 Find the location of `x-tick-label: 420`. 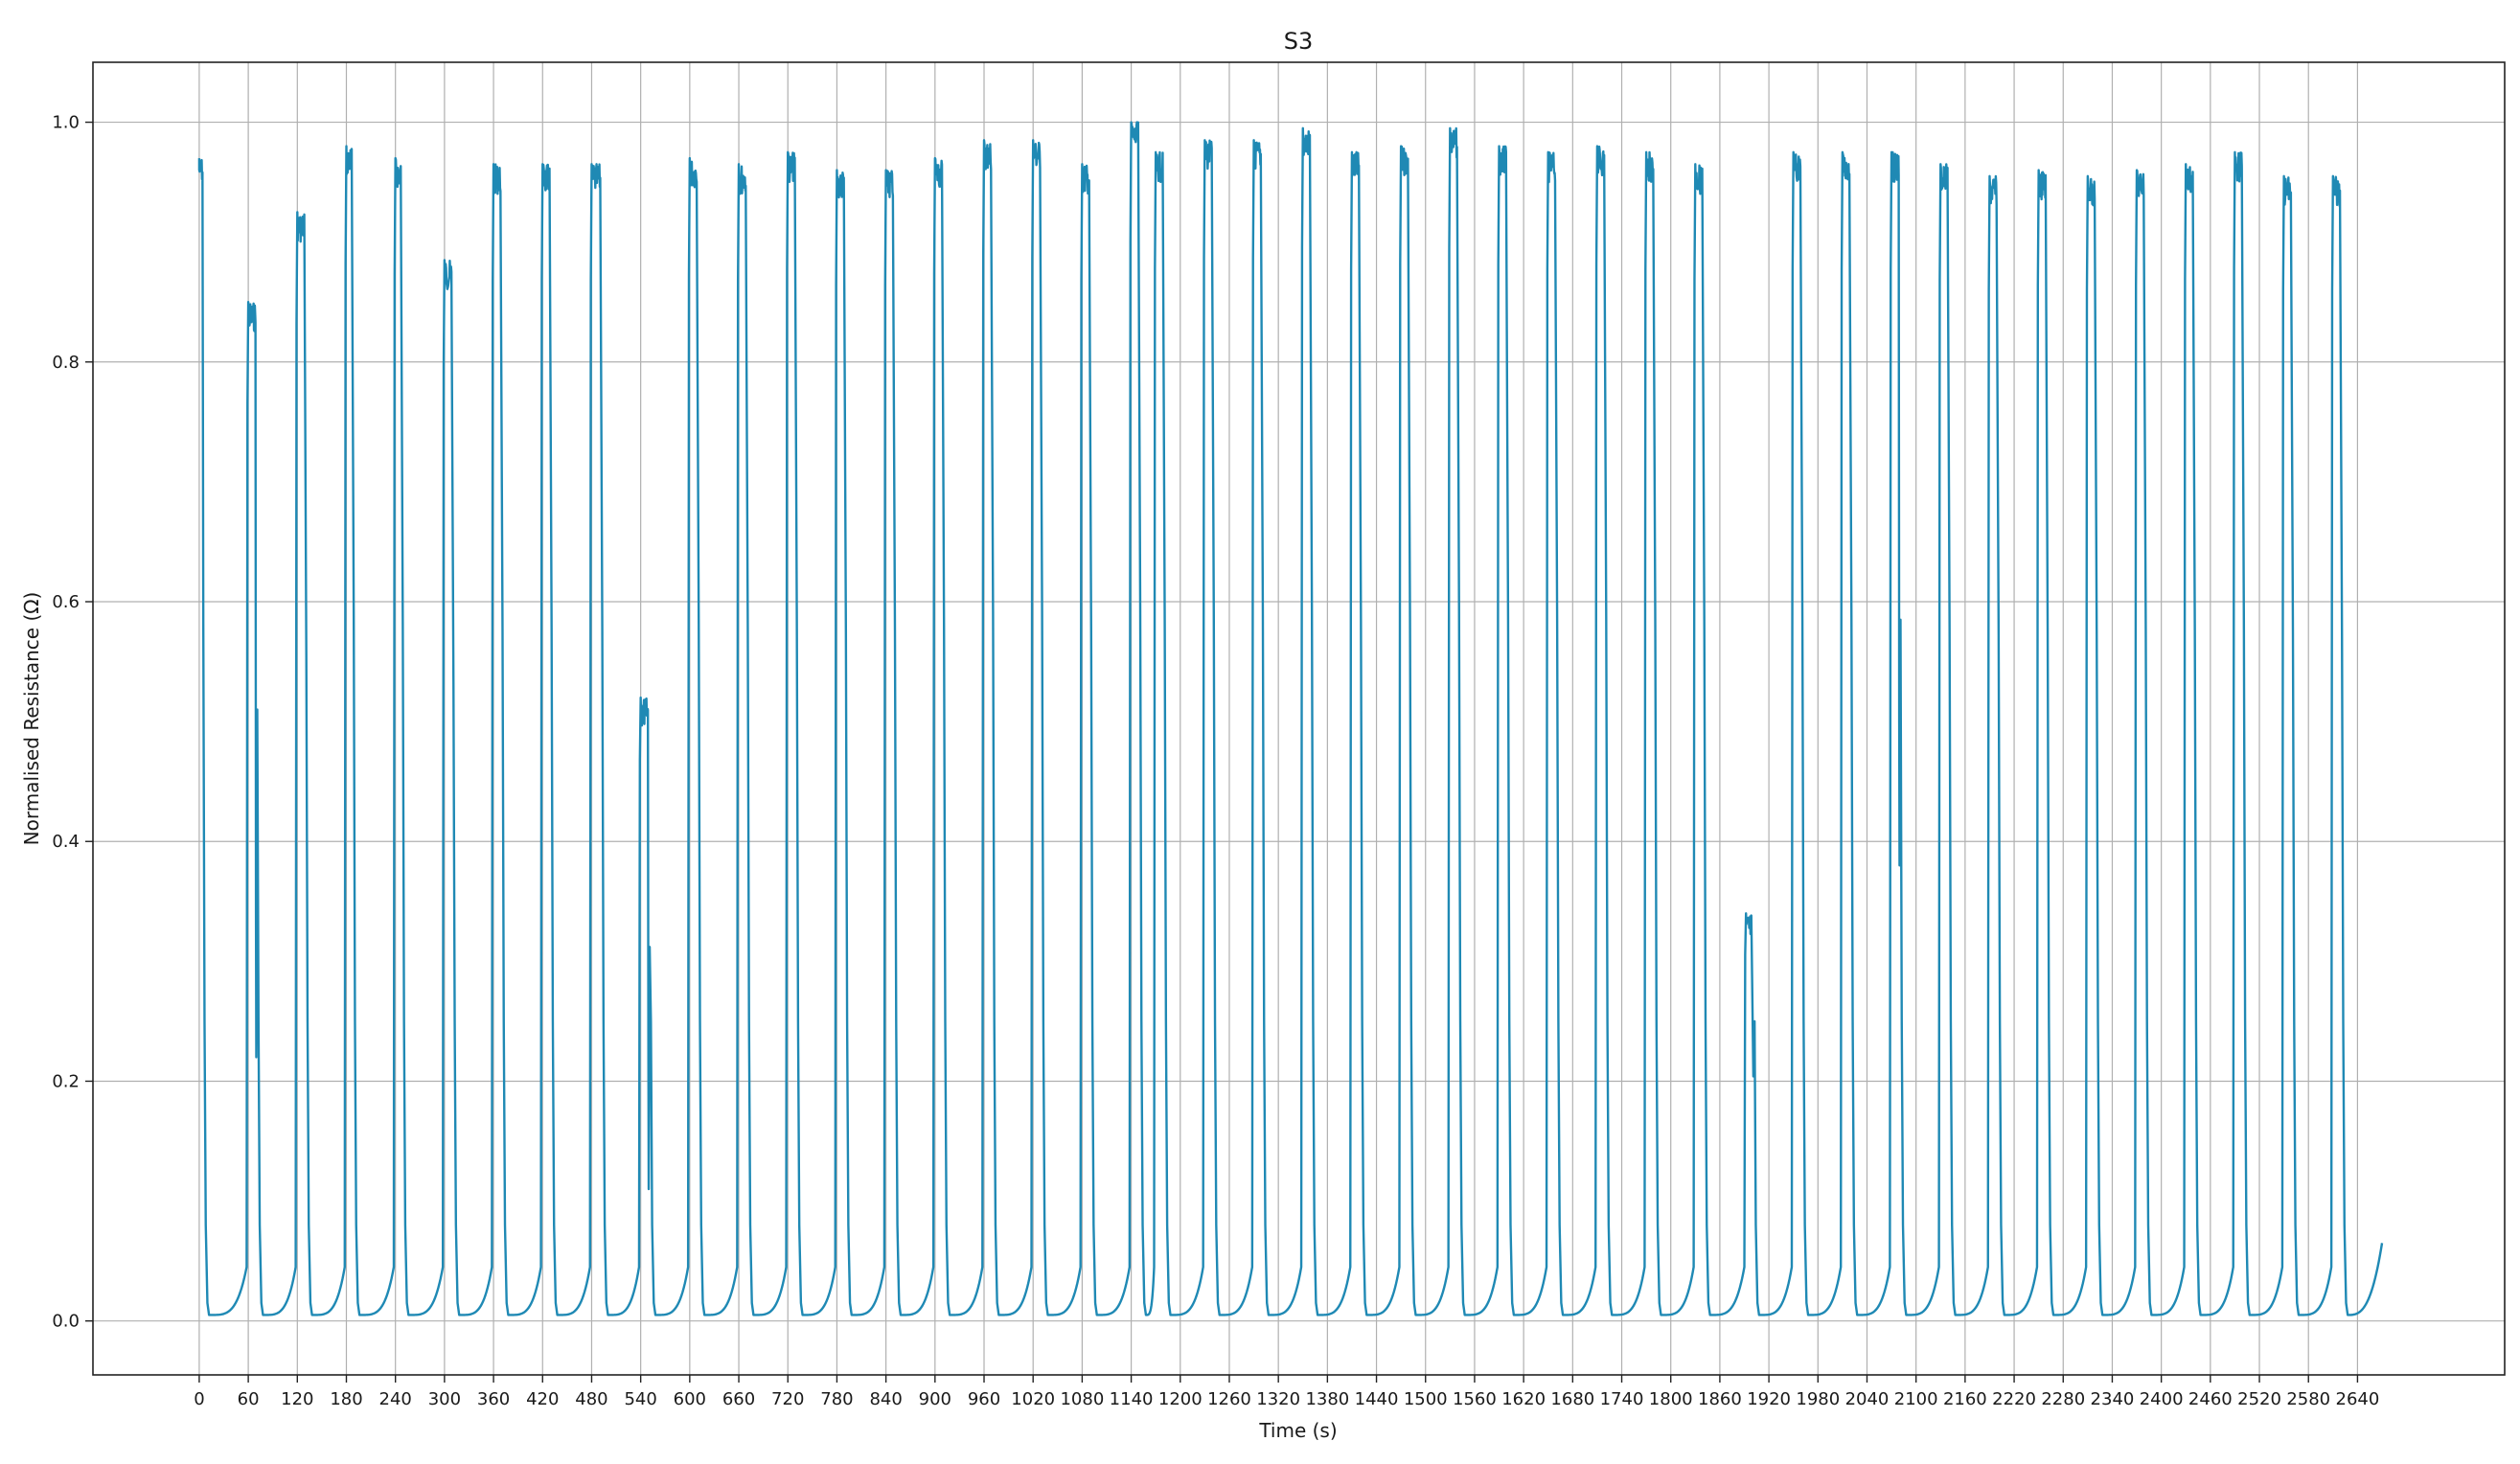

x-tick-label: 420 is located at coordinates (542, 1399).